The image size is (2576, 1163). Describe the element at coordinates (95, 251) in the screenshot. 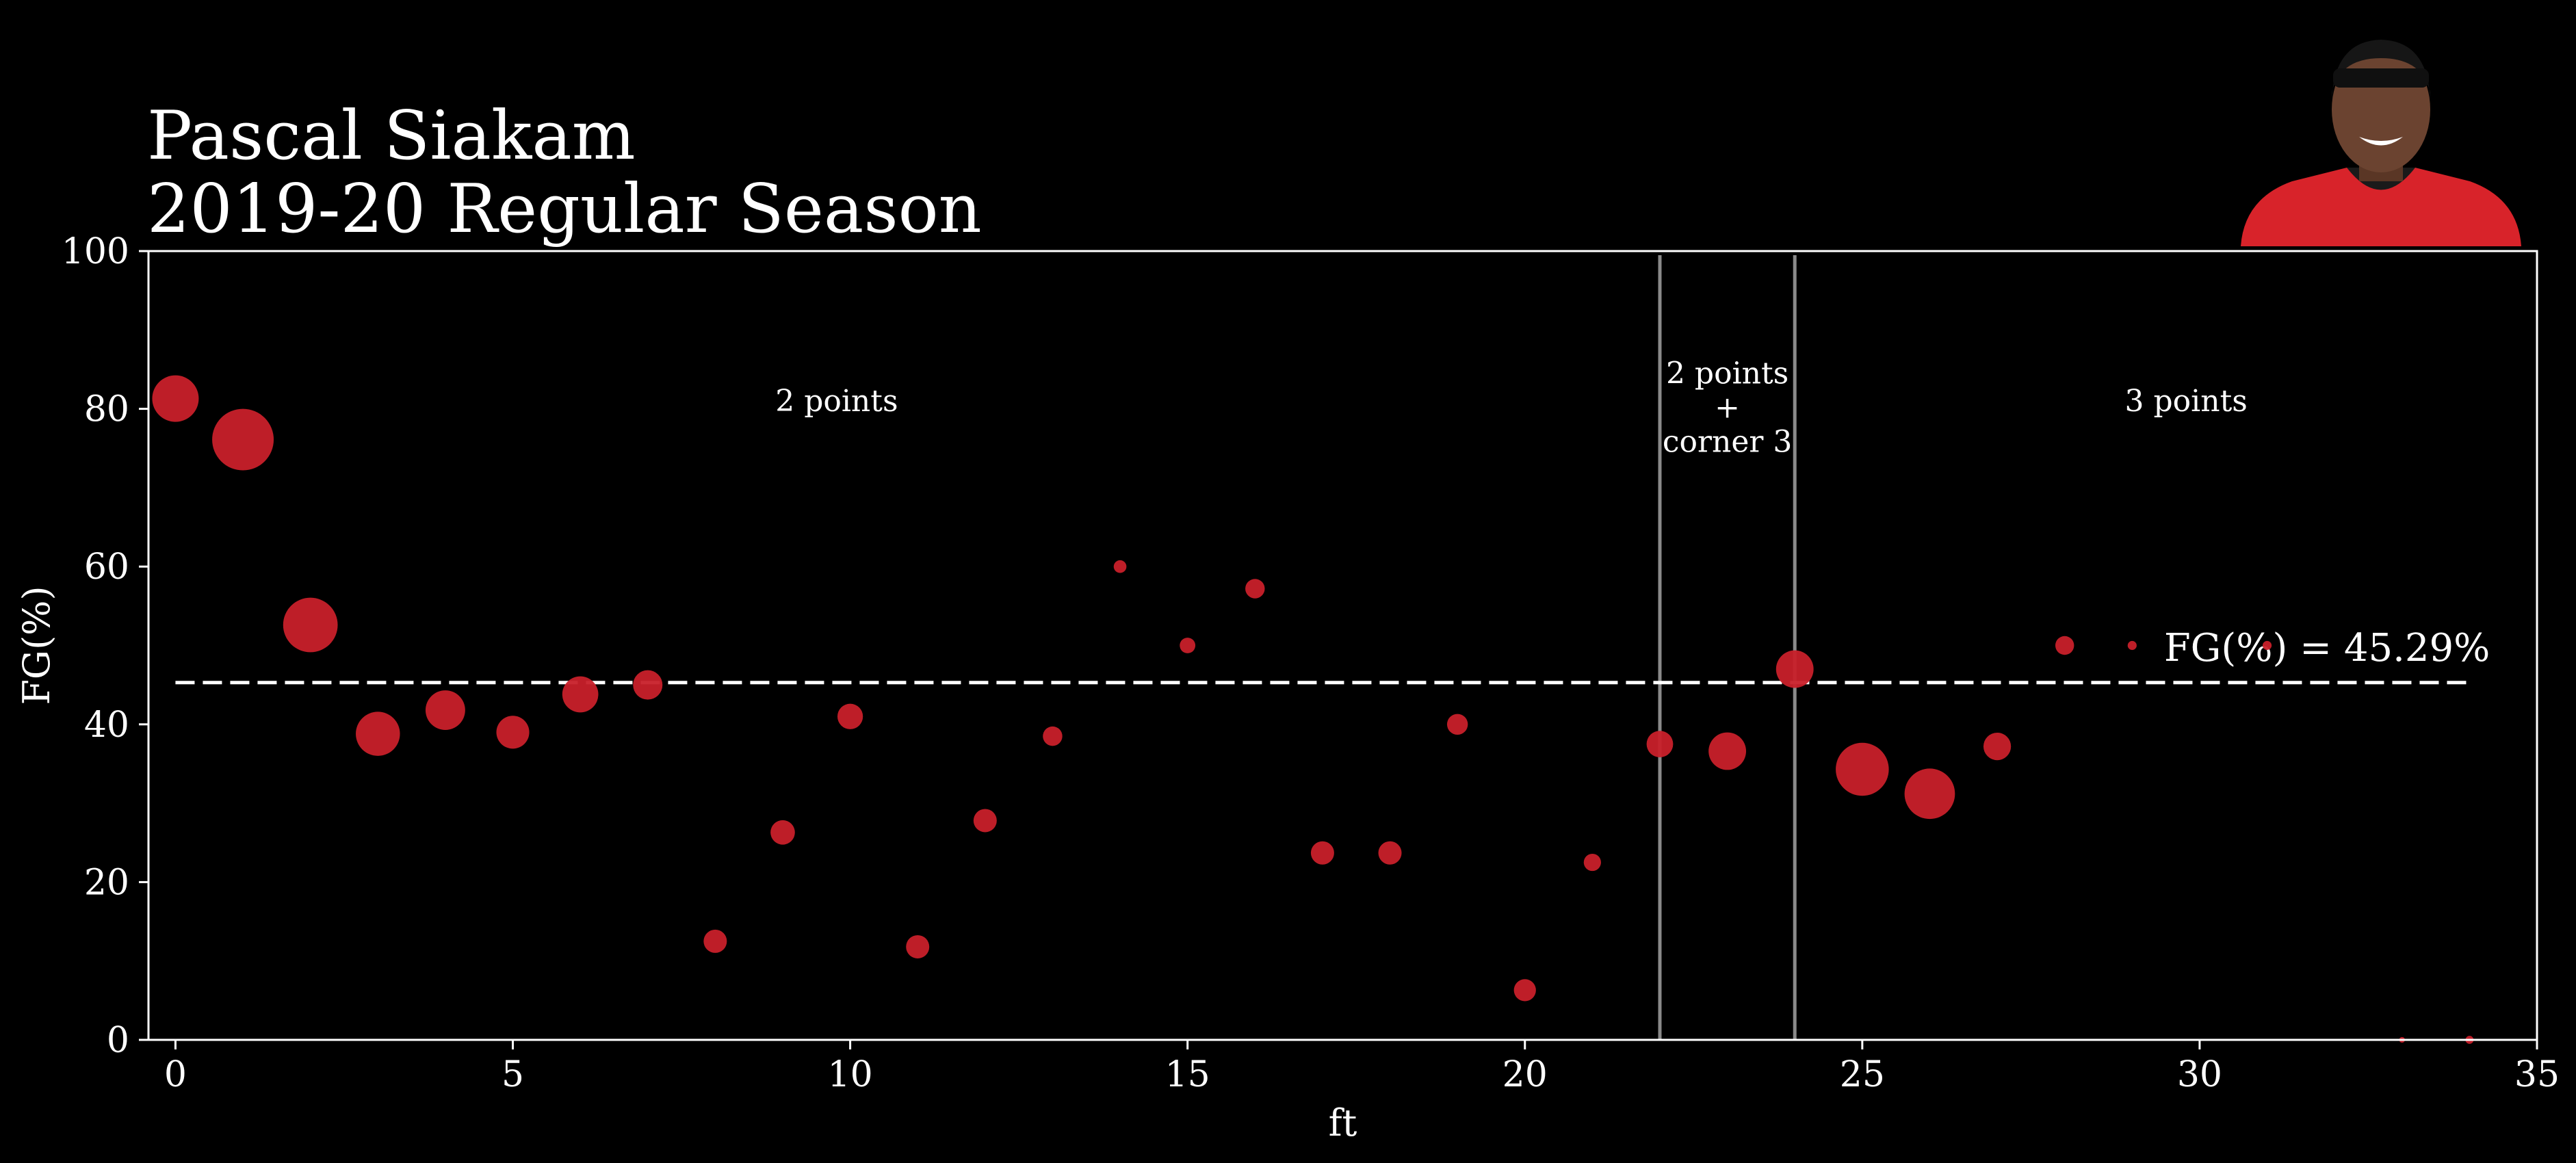

I see `y-tick-label: 100` at that location.